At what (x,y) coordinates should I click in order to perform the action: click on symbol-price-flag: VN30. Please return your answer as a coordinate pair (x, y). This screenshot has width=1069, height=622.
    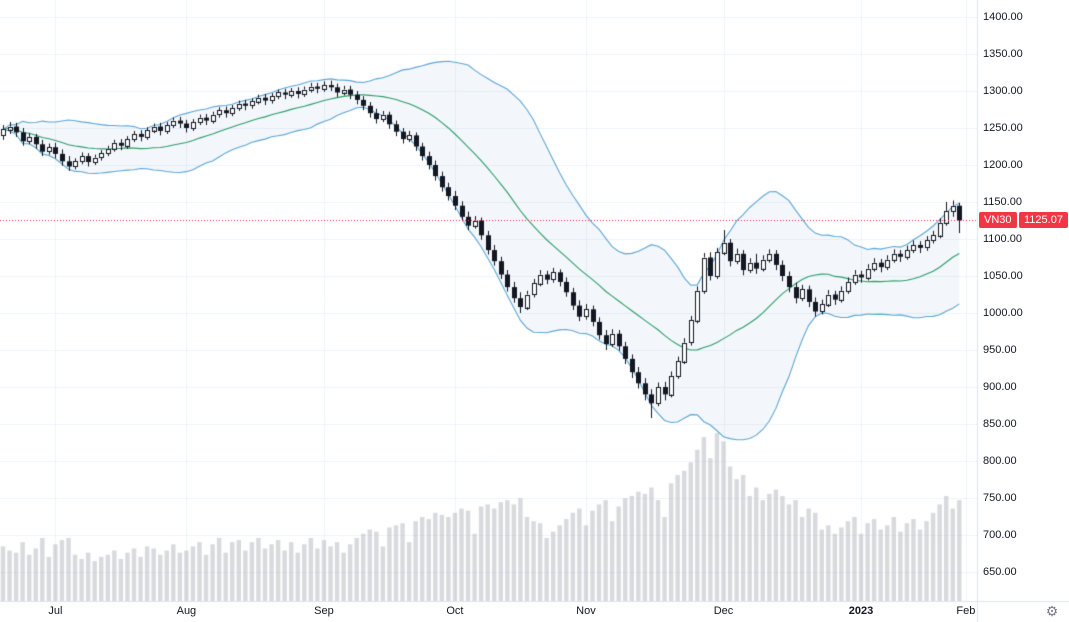
    Looking at the image, I should click on (998, 220).